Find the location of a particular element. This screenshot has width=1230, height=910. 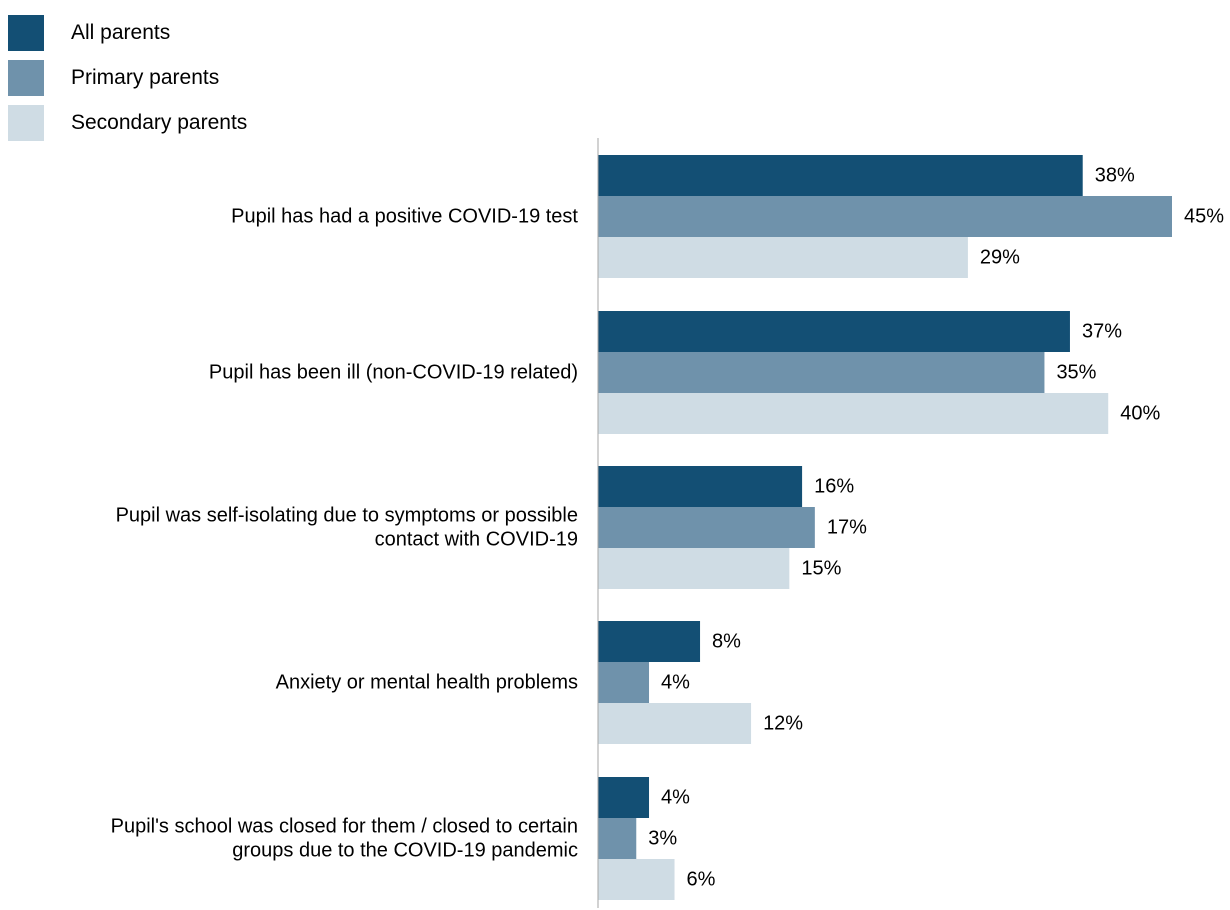

data-label: 45% is located at coordinates (1204, 217).